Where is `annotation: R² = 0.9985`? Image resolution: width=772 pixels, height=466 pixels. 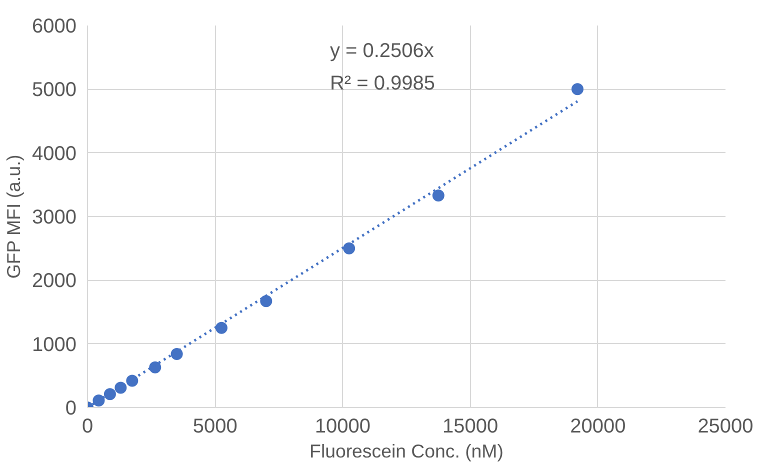
annotation: R² = 0.9985 is located at coordinates (383, 83).